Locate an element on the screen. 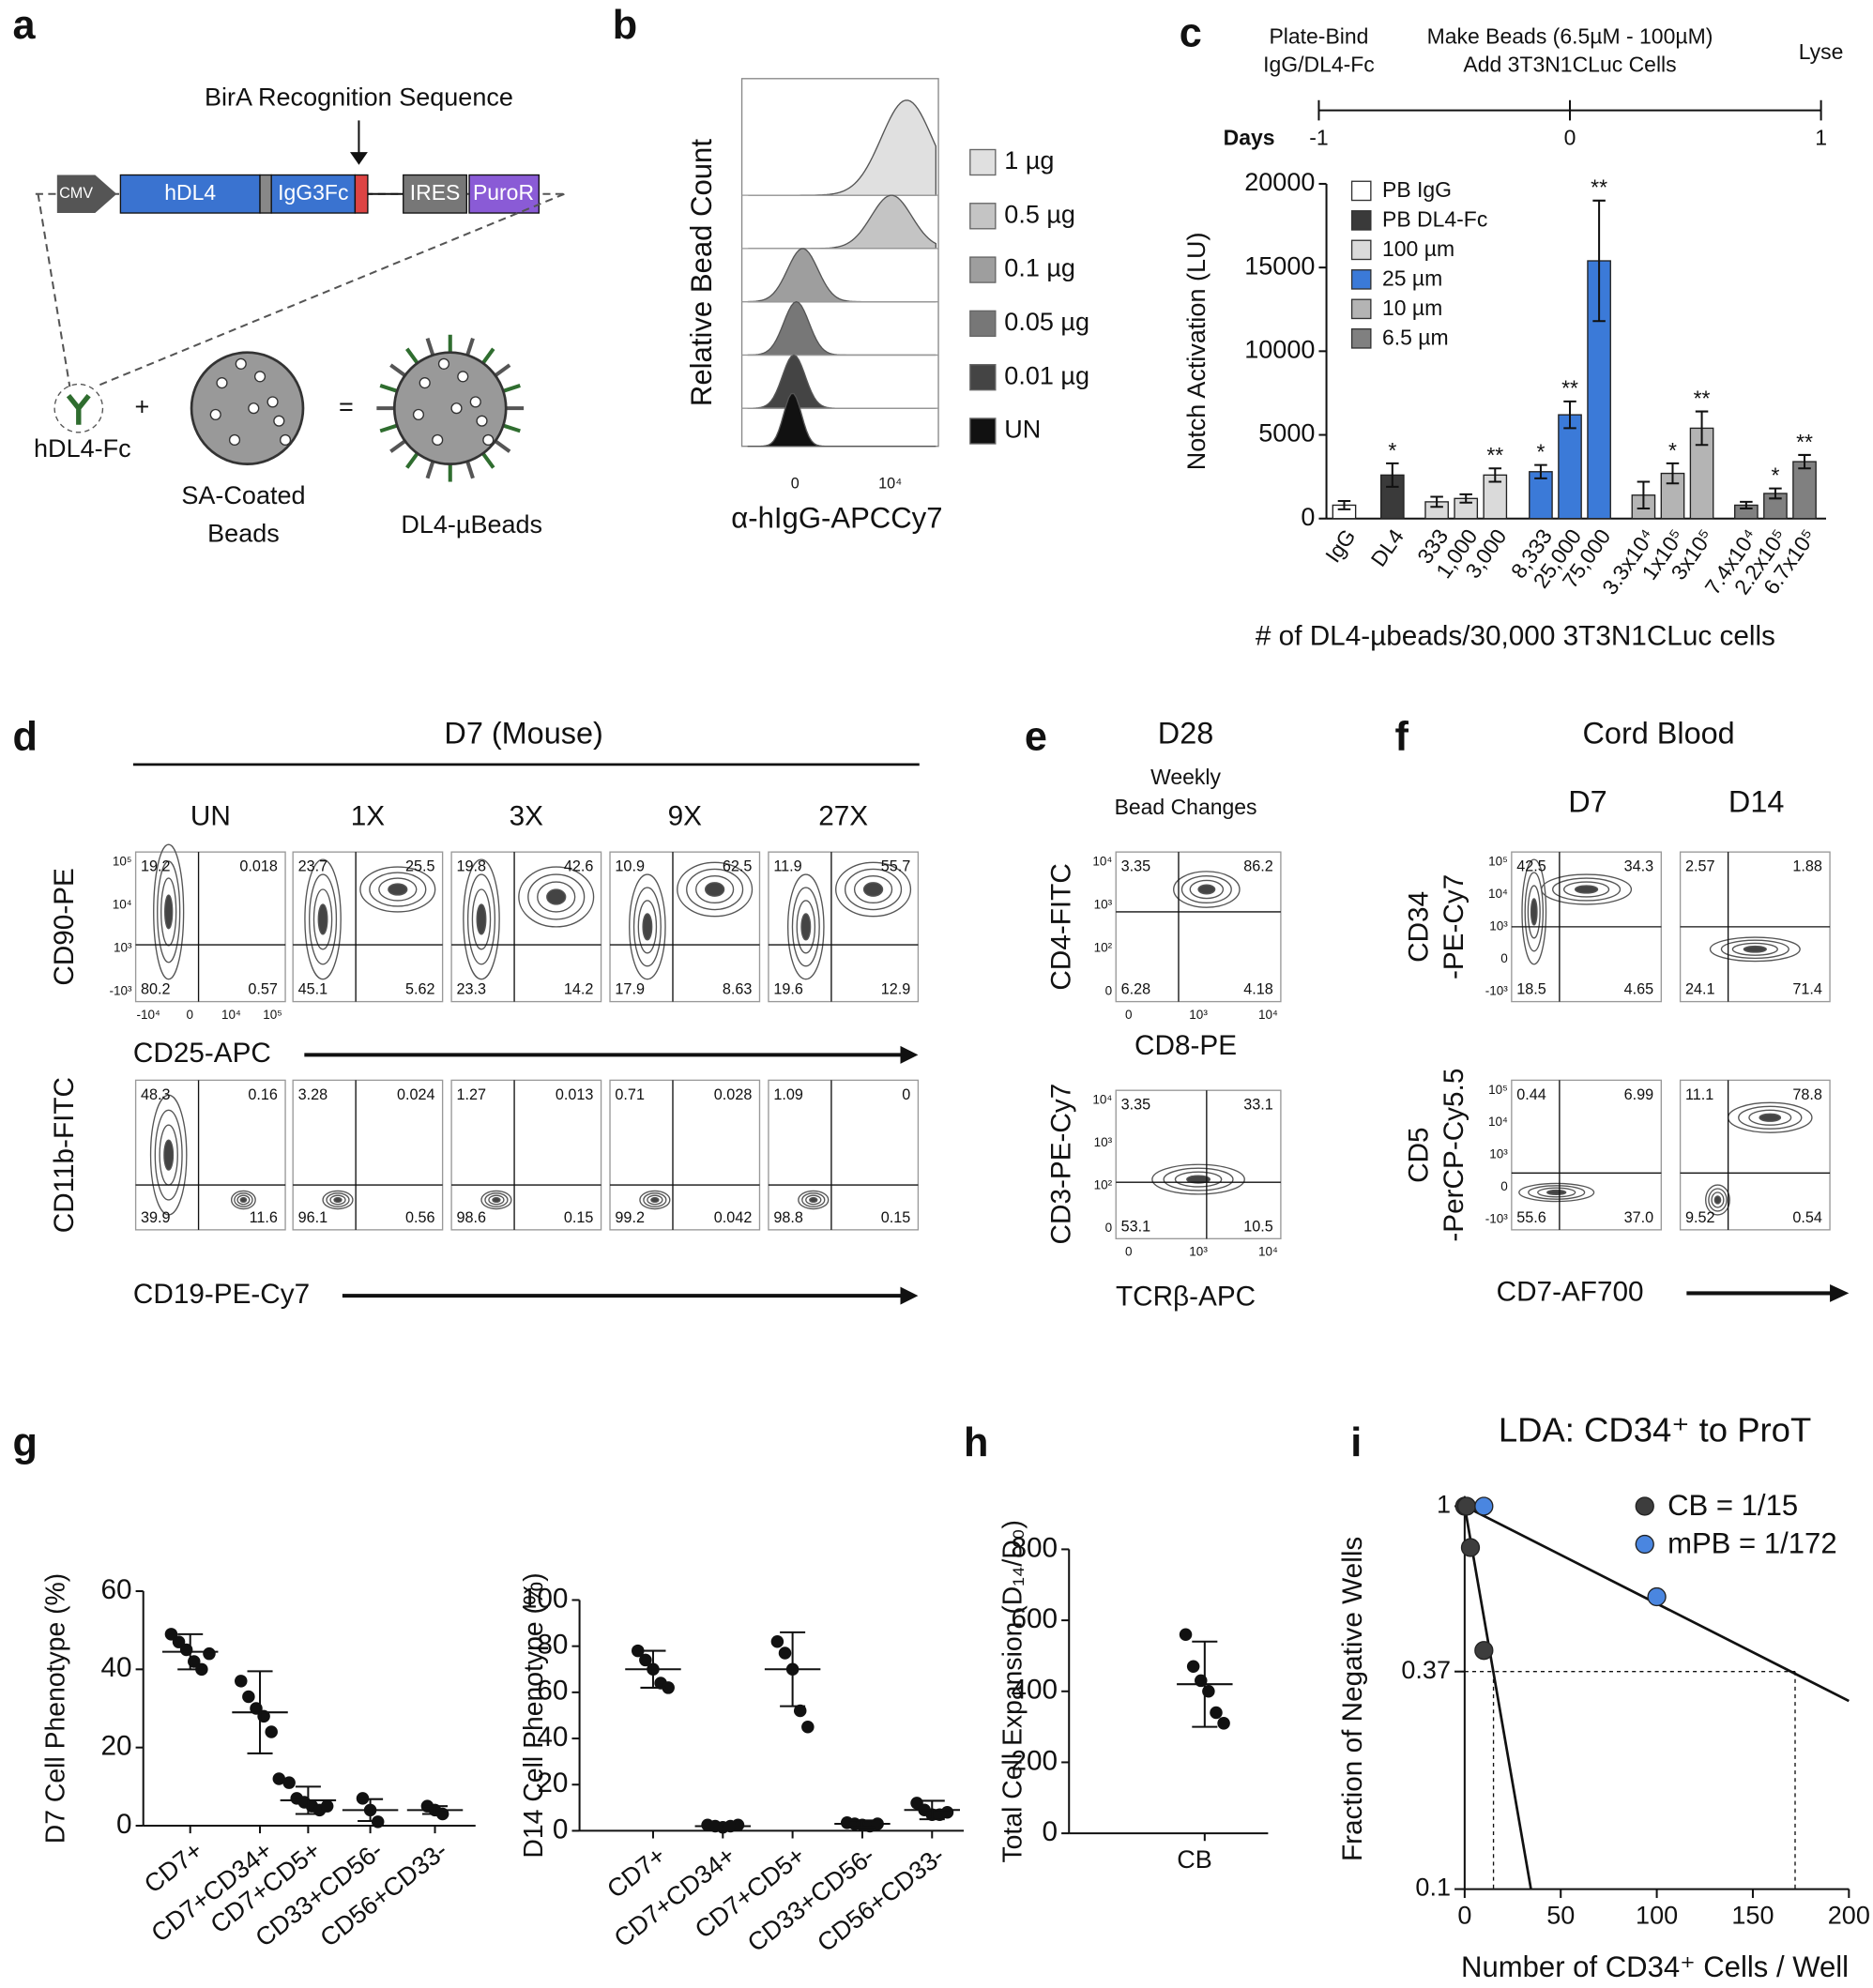  x-axis-label: TCRβ-APC is located at coordinates (1186, 1297).